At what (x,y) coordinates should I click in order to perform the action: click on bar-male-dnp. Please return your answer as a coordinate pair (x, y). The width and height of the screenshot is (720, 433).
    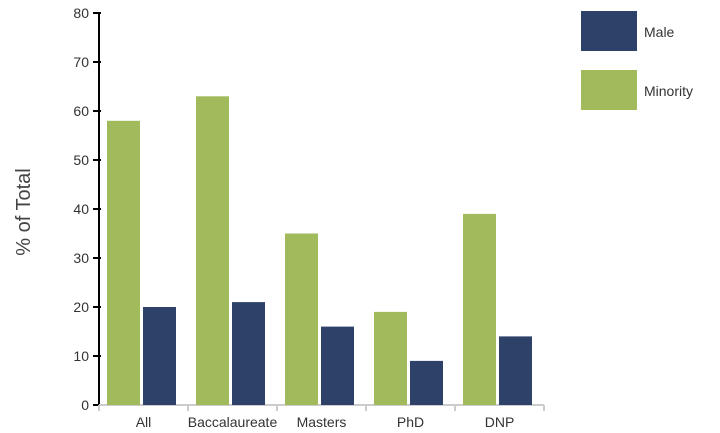
    Looking at the image, I should click on (515, 370).